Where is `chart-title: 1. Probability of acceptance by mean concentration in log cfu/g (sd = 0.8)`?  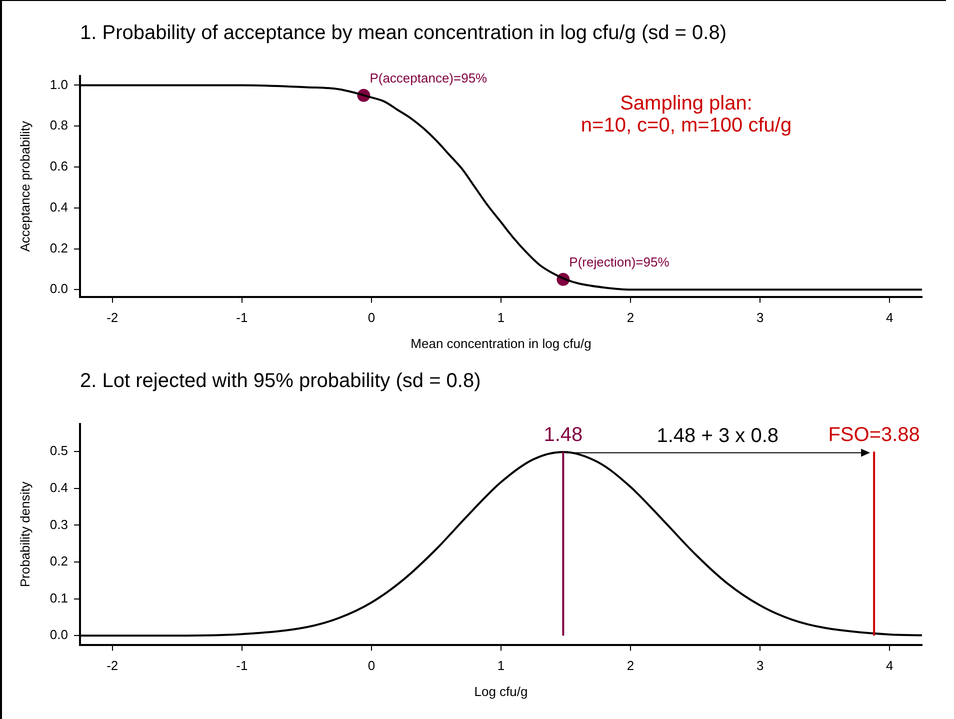 chart-title: 1. Probability of acceptance by mean concentration in log cfu/g (sd = 0.8) is located at coordinates (403, 33).